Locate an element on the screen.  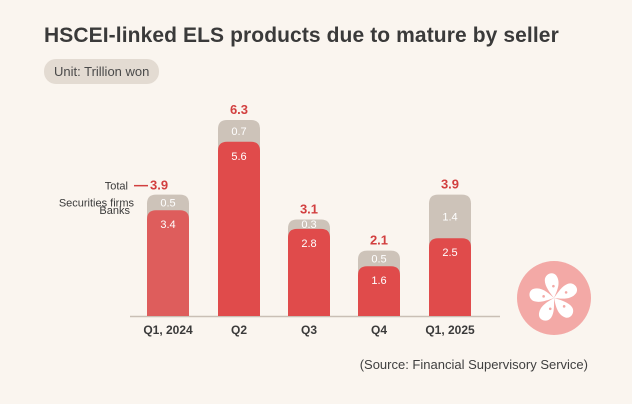
legend-total-value: 3.9 is located at coordinates (159, 185).